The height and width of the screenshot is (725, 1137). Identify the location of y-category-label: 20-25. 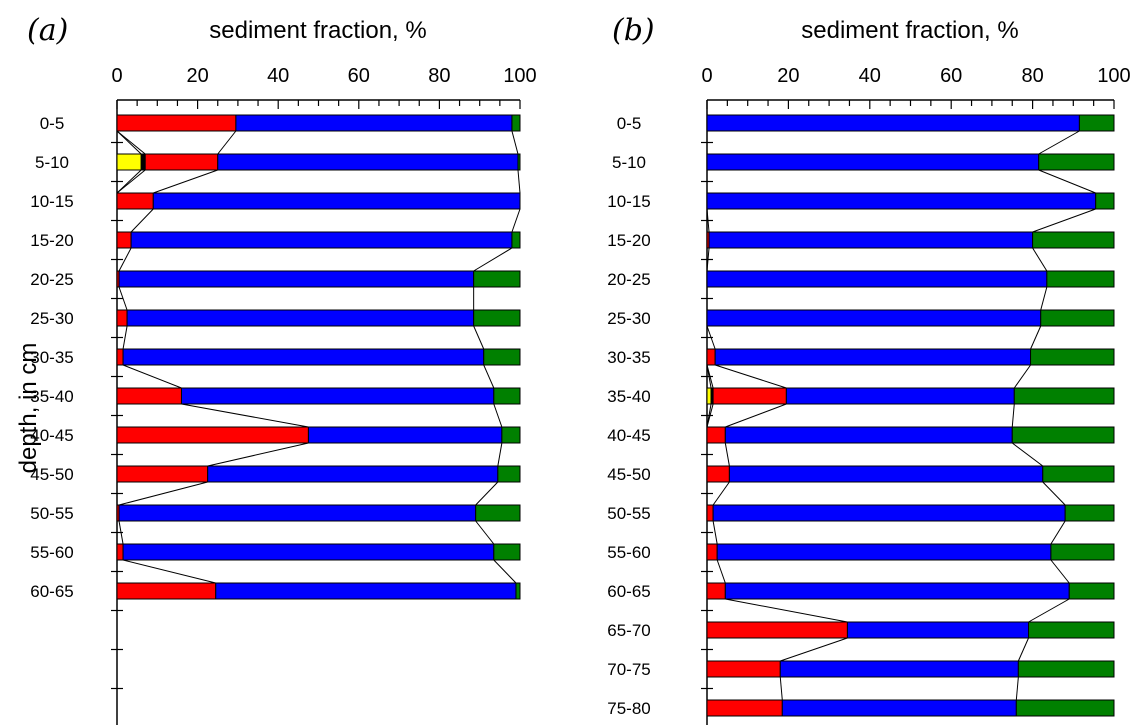
(628, 279).